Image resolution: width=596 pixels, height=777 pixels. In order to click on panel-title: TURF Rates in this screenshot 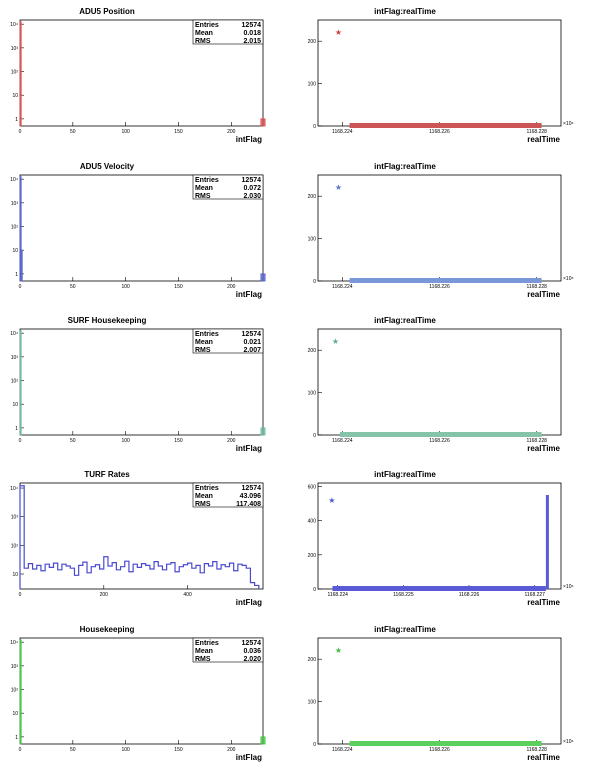, I will do `click(107, 474)`.